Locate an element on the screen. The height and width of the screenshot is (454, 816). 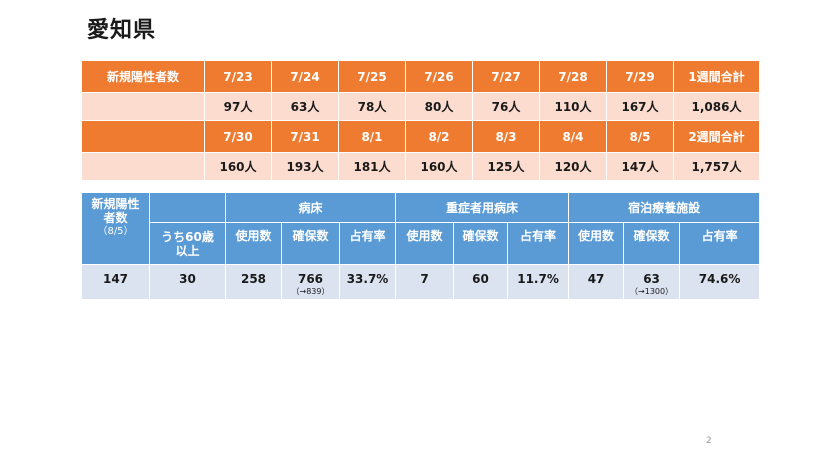
new-cases-header-date: （8/5） is located at coordinates (115, 231).